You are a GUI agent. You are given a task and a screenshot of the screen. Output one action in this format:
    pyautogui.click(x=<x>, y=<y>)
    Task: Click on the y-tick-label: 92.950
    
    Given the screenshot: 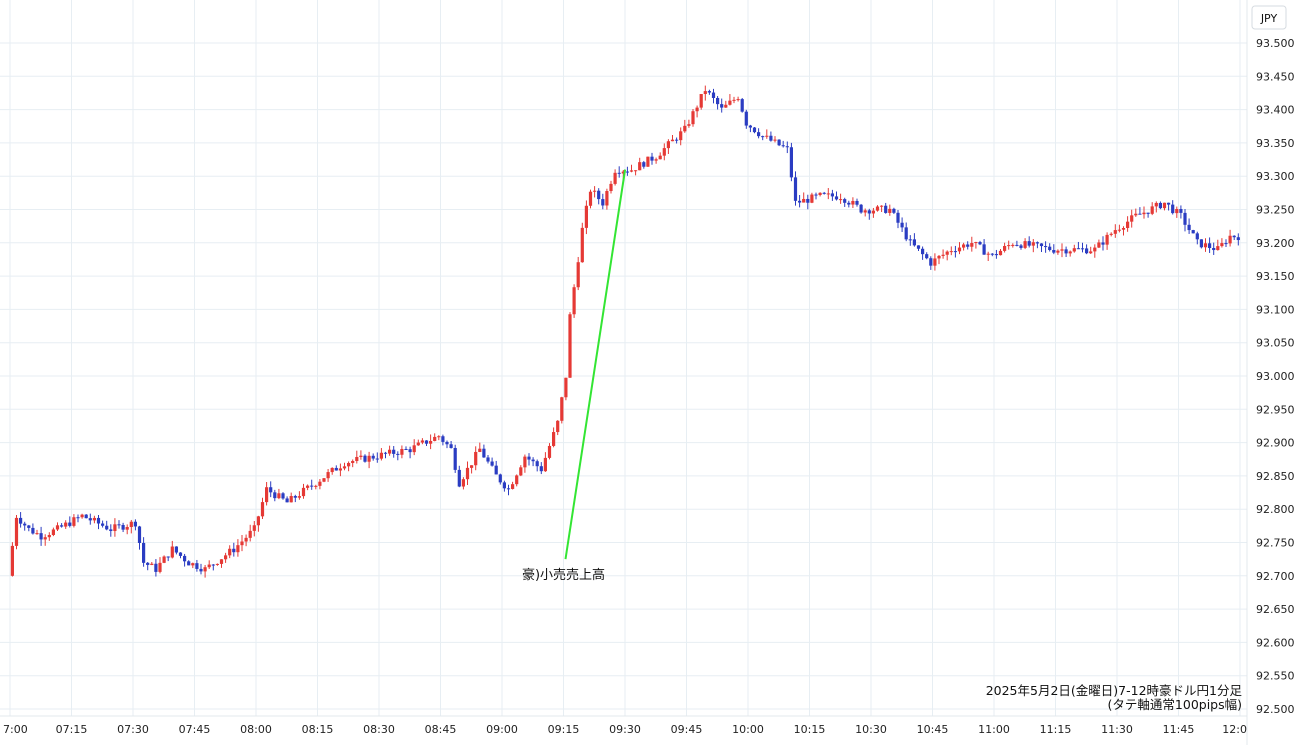 What is the action you would take?
    pyautogui.click(x=1275, y=409)
    